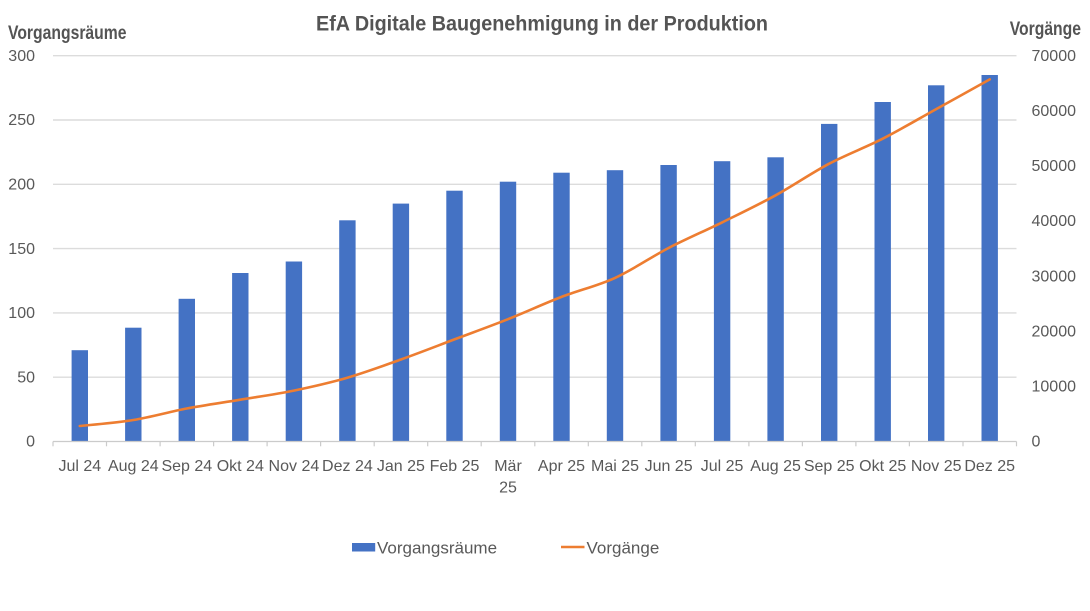 This screenshot has height=611, width=1090. Describe the element at coordinates (1054, 166) in the screenshot. I see `svg-text: 50000` at that location.